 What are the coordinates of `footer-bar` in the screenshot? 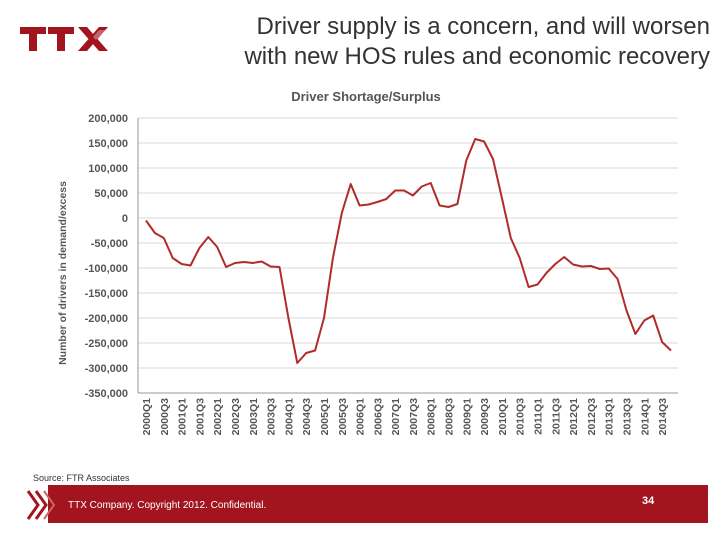 It's located at (378, 504).